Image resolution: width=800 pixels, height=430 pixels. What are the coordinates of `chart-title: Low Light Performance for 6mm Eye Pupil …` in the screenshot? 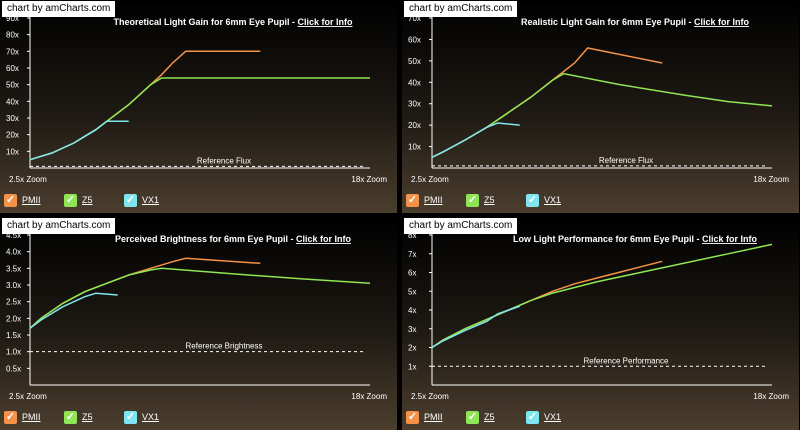 It's located at (635, 239).